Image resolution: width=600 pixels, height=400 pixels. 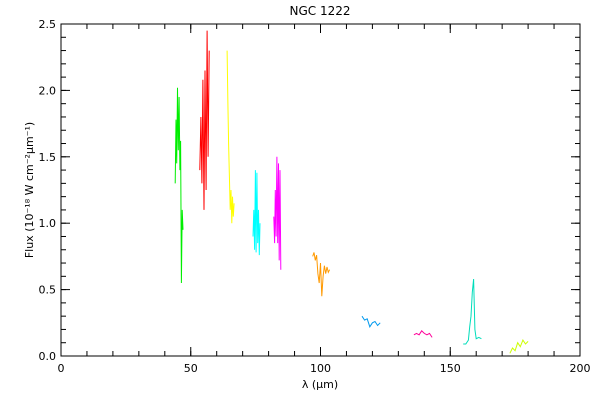 I want to click on x-axis-label: λ (μm), so click(x=320, y=384).